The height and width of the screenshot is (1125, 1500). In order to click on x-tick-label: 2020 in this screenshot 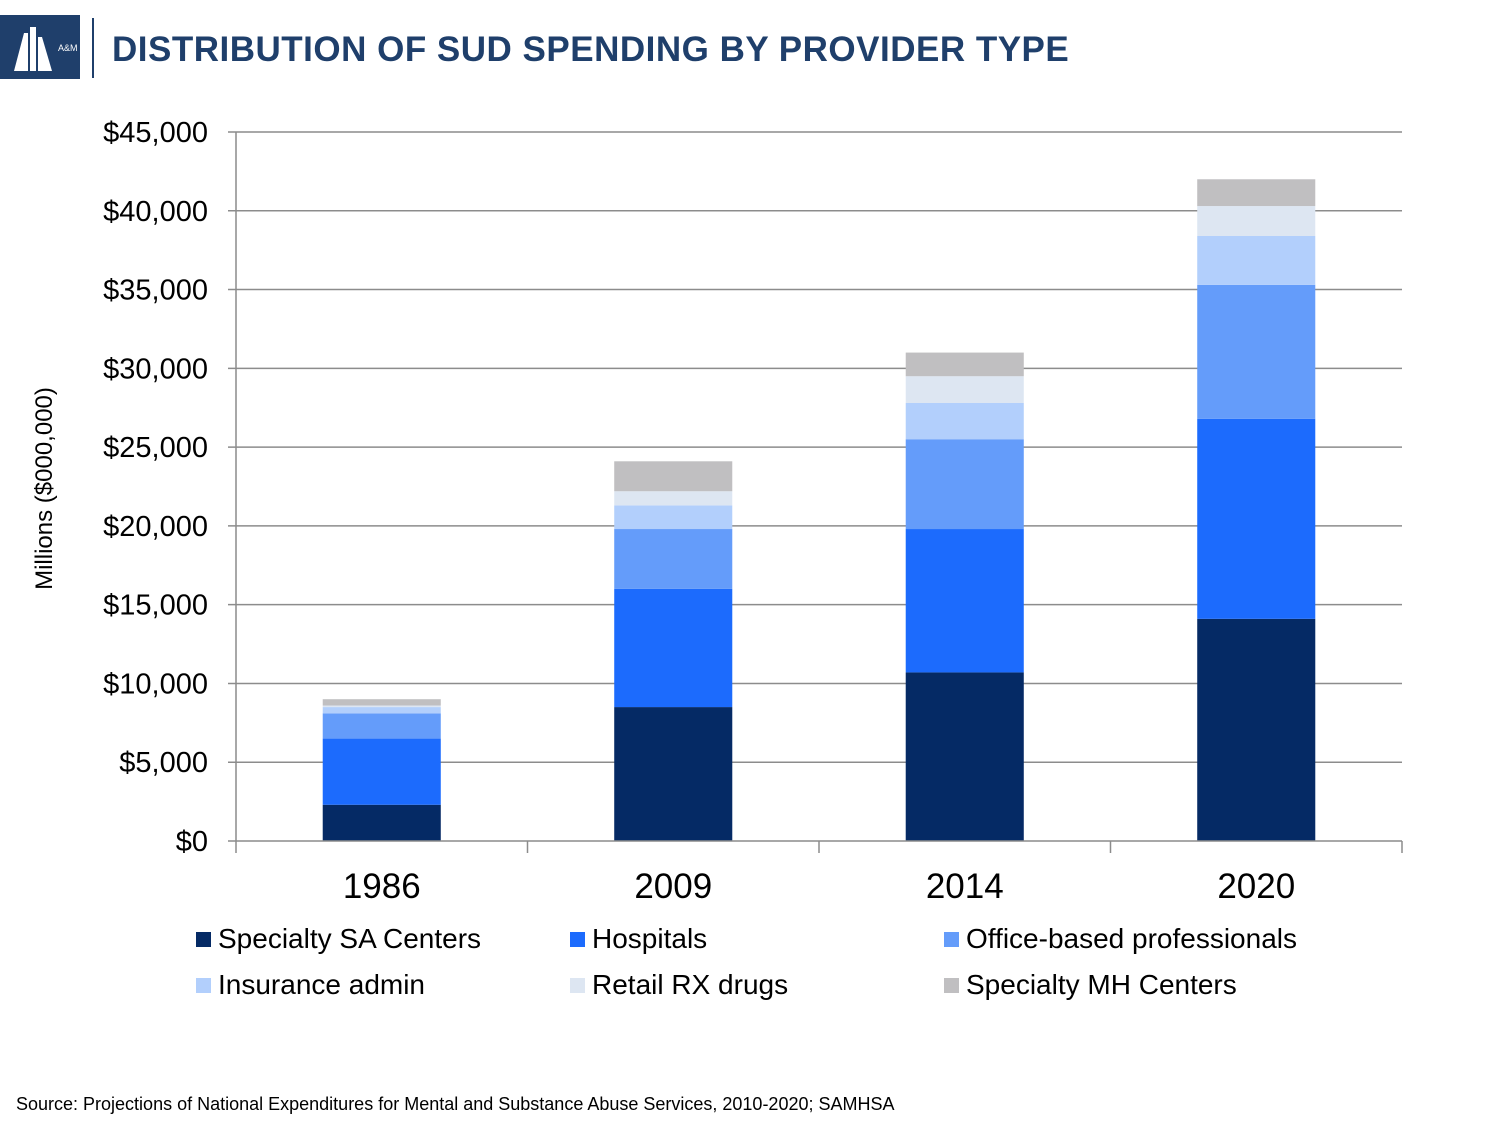, I will do `click(1256, 886)`.